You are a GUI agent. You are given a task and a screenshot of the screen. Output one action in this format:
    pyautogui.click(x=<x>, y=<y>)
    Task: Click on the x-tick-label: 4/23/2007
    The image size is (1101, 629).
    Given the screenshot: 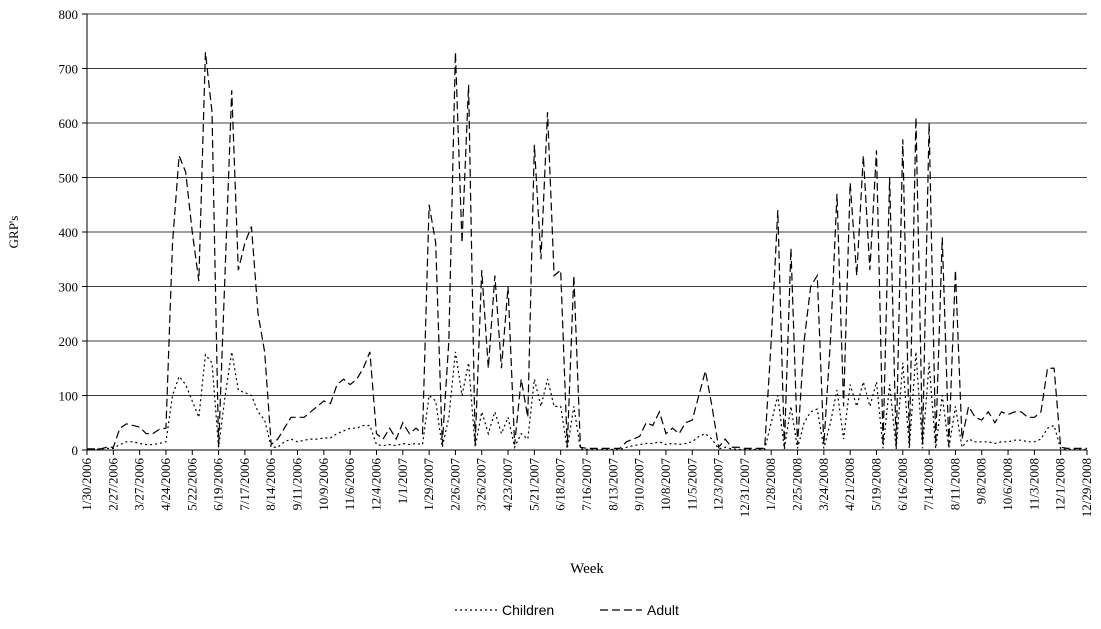 What is the action you would take?
    pyautogui.click(x=507, y=484)
    